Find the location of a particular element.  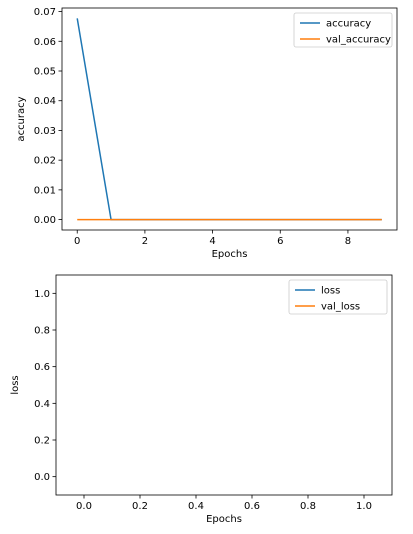

x-tick-label: 0 is located at coordinates (77, 241).